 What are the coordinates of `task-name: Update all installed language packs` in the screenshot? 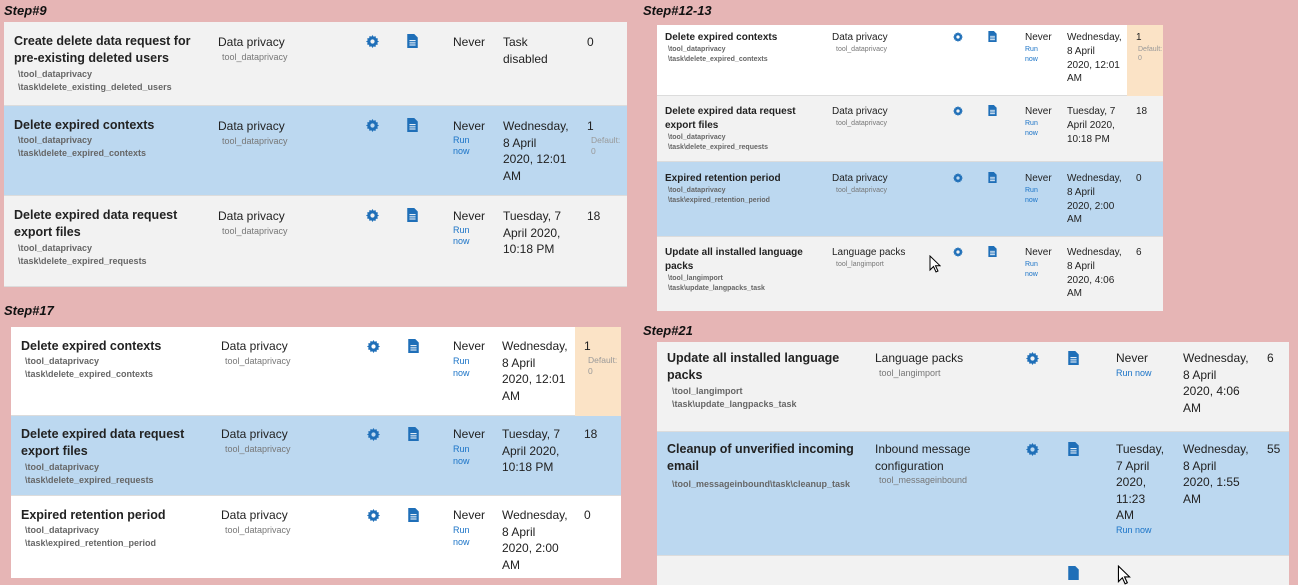 It's located at (753, 367).